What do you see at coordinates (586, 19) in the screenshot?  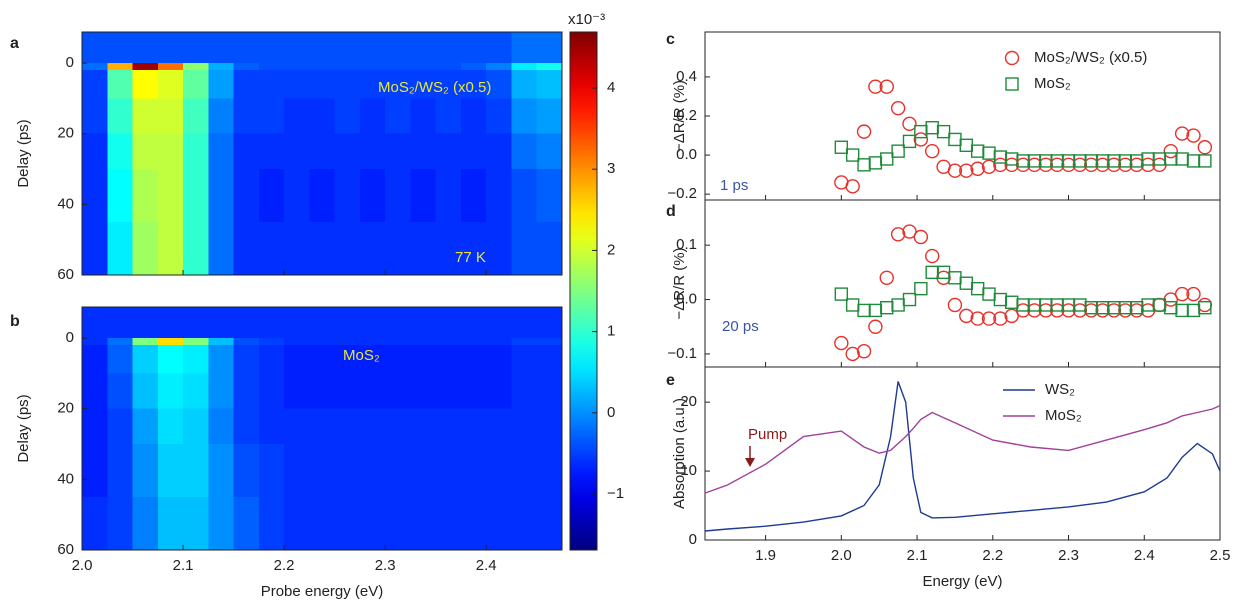 I see `colorbar-label: x10⁻³` at bounding box center [586, 19].